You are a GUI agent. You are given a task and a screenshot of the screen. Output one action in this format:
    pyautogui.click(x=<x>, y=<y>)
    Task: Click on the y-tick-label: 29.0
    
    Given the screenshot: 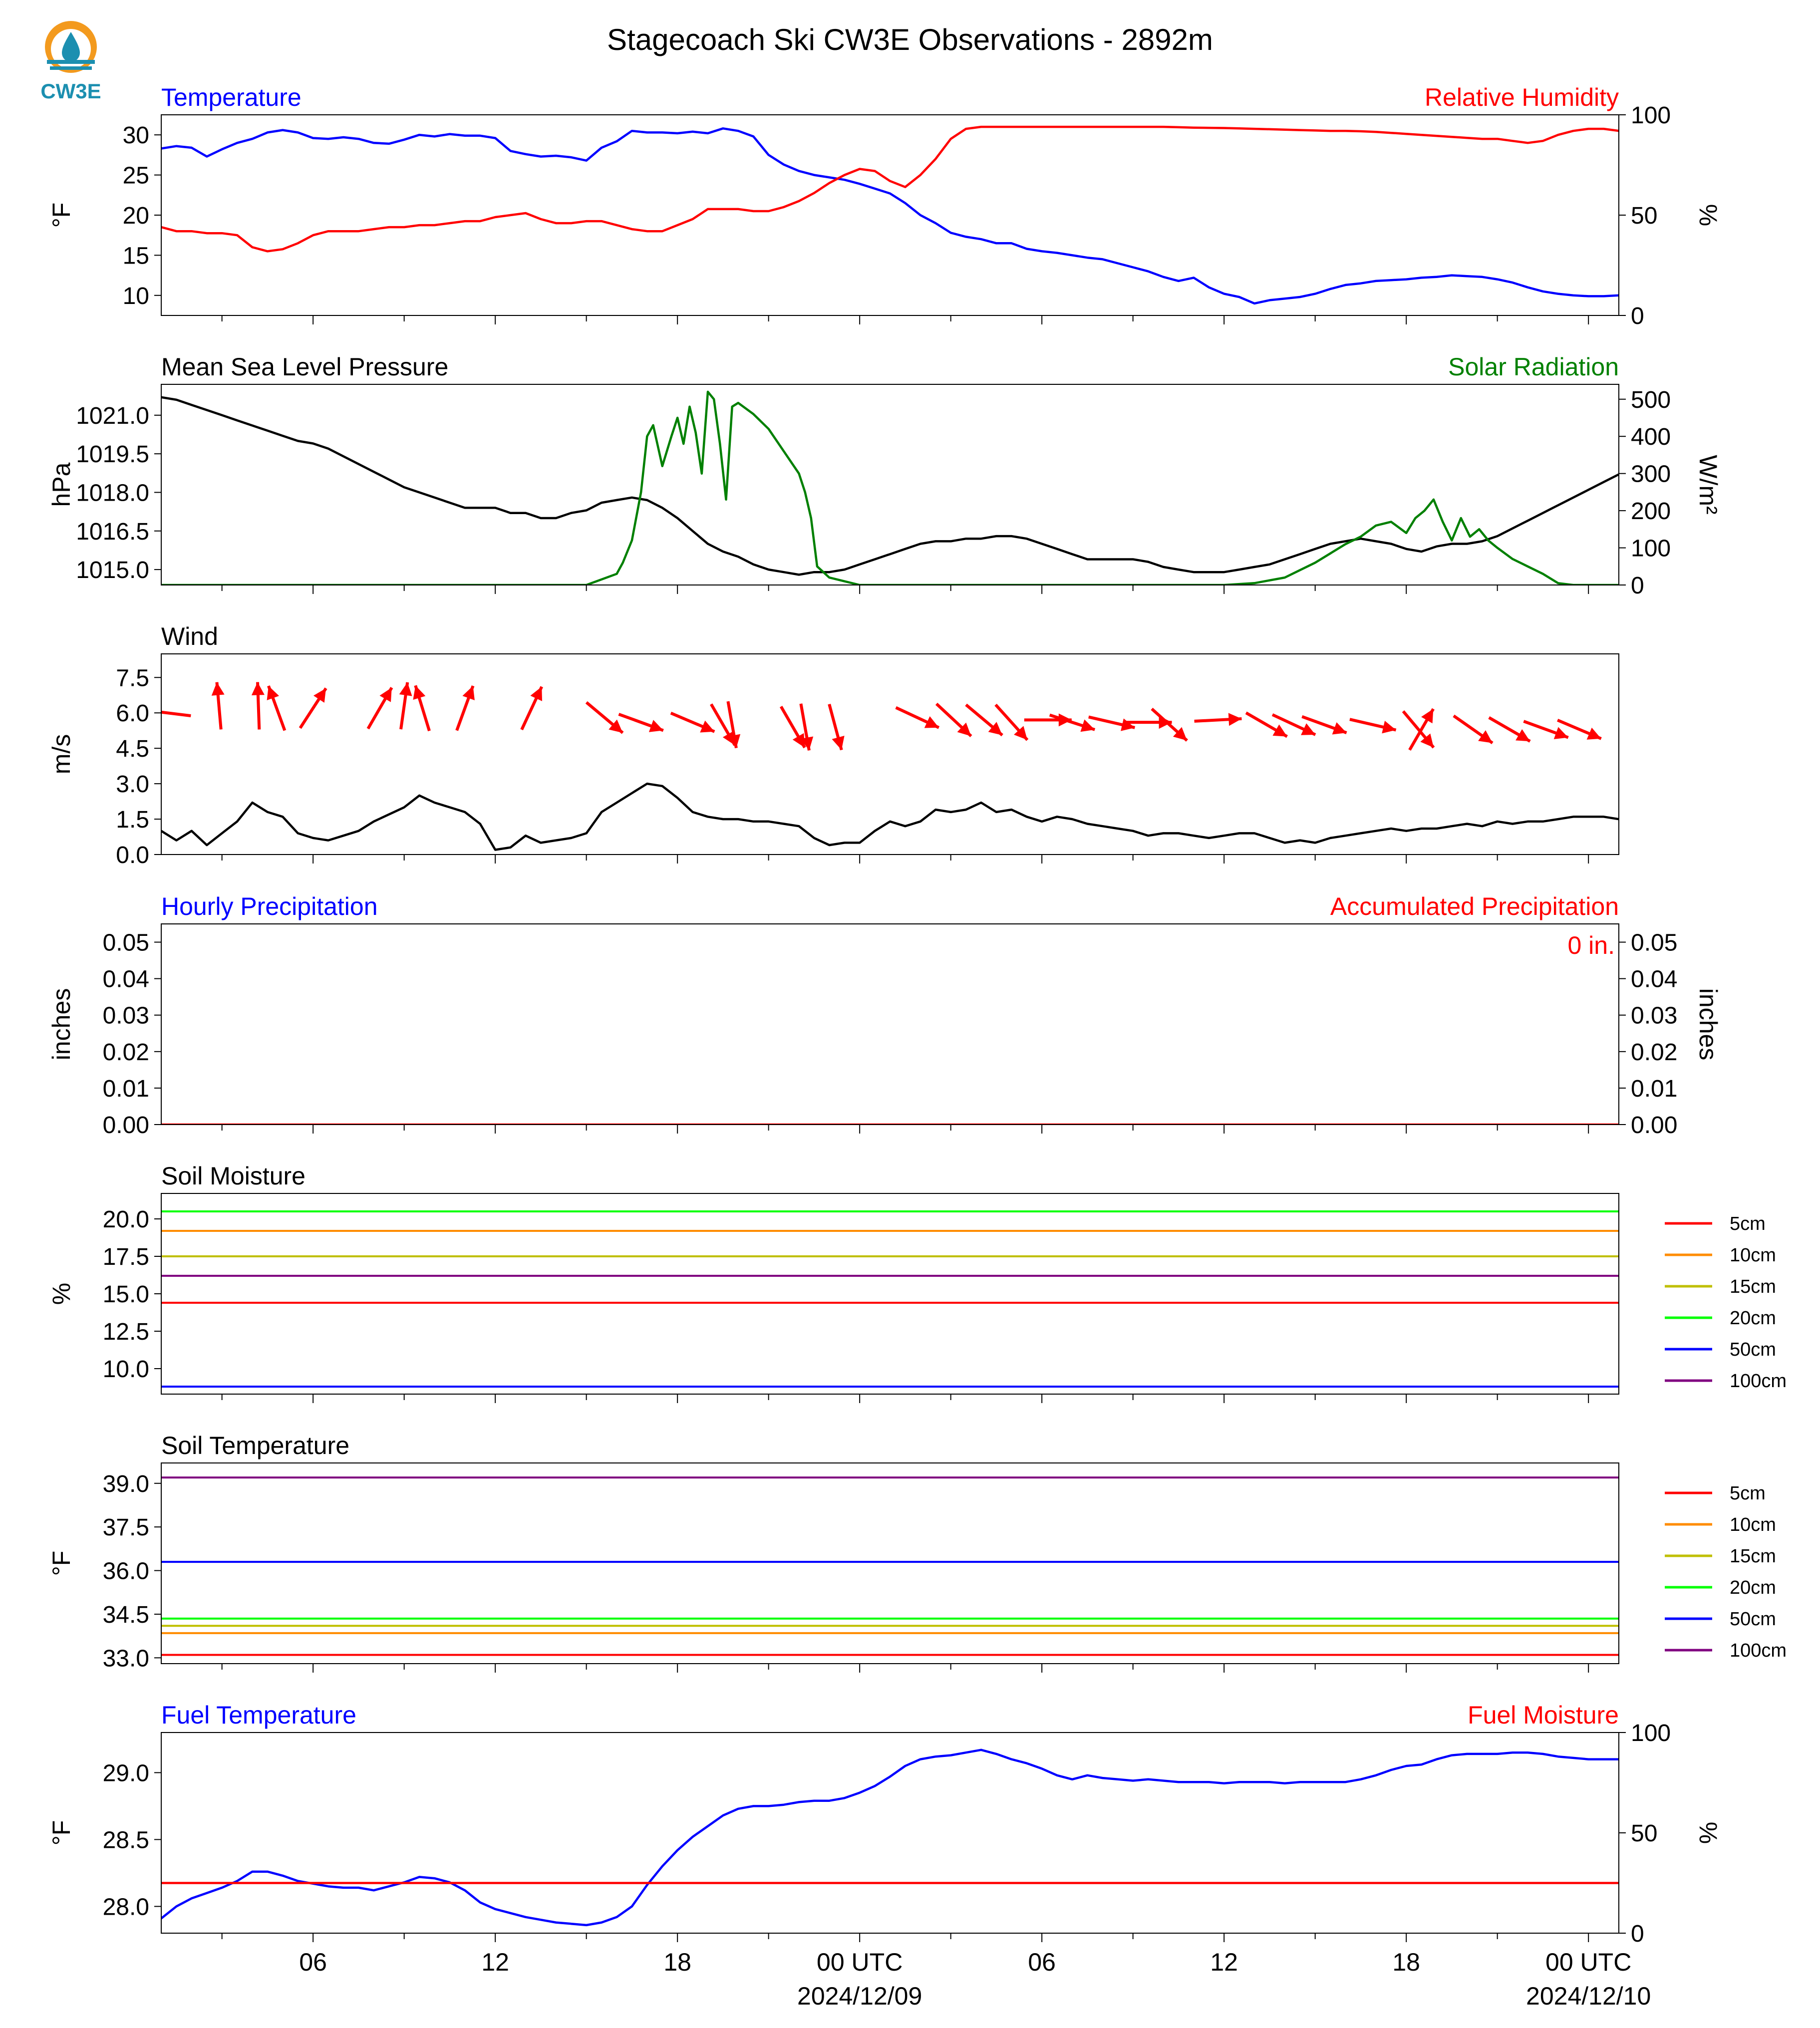 What is the action you would take?
    pyautogui.click(x=126, y=1773)
    